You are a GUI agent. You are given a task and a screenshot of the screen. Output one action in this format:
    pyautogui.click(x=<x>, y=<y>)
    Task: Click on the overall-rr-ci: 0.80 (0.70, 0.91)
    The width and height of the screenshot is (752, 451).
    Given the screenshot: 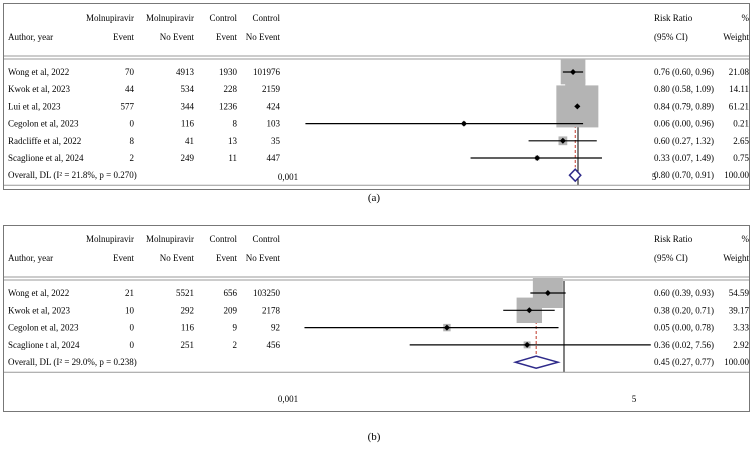 What is the action you would take?
    pyautogui.click(x=684, y=175)
    